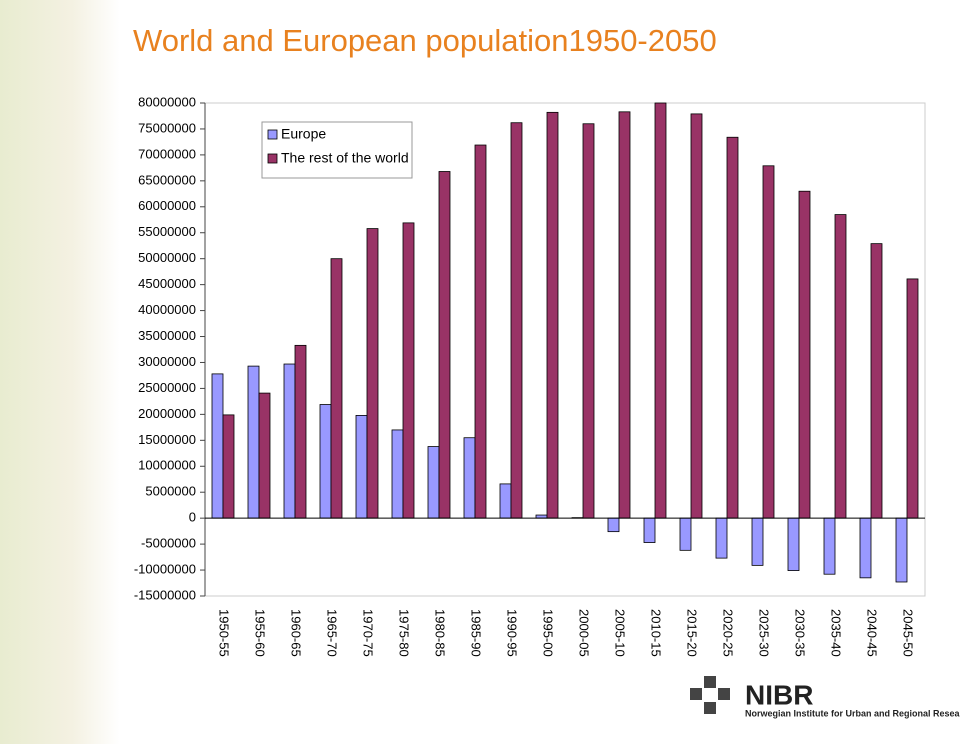 This screenshot has height=744, width=960. What do you see at coordinates (167, 361) in the screenshot?
I see `y-tick-label: 30000000` at bounding box center [167, 361].